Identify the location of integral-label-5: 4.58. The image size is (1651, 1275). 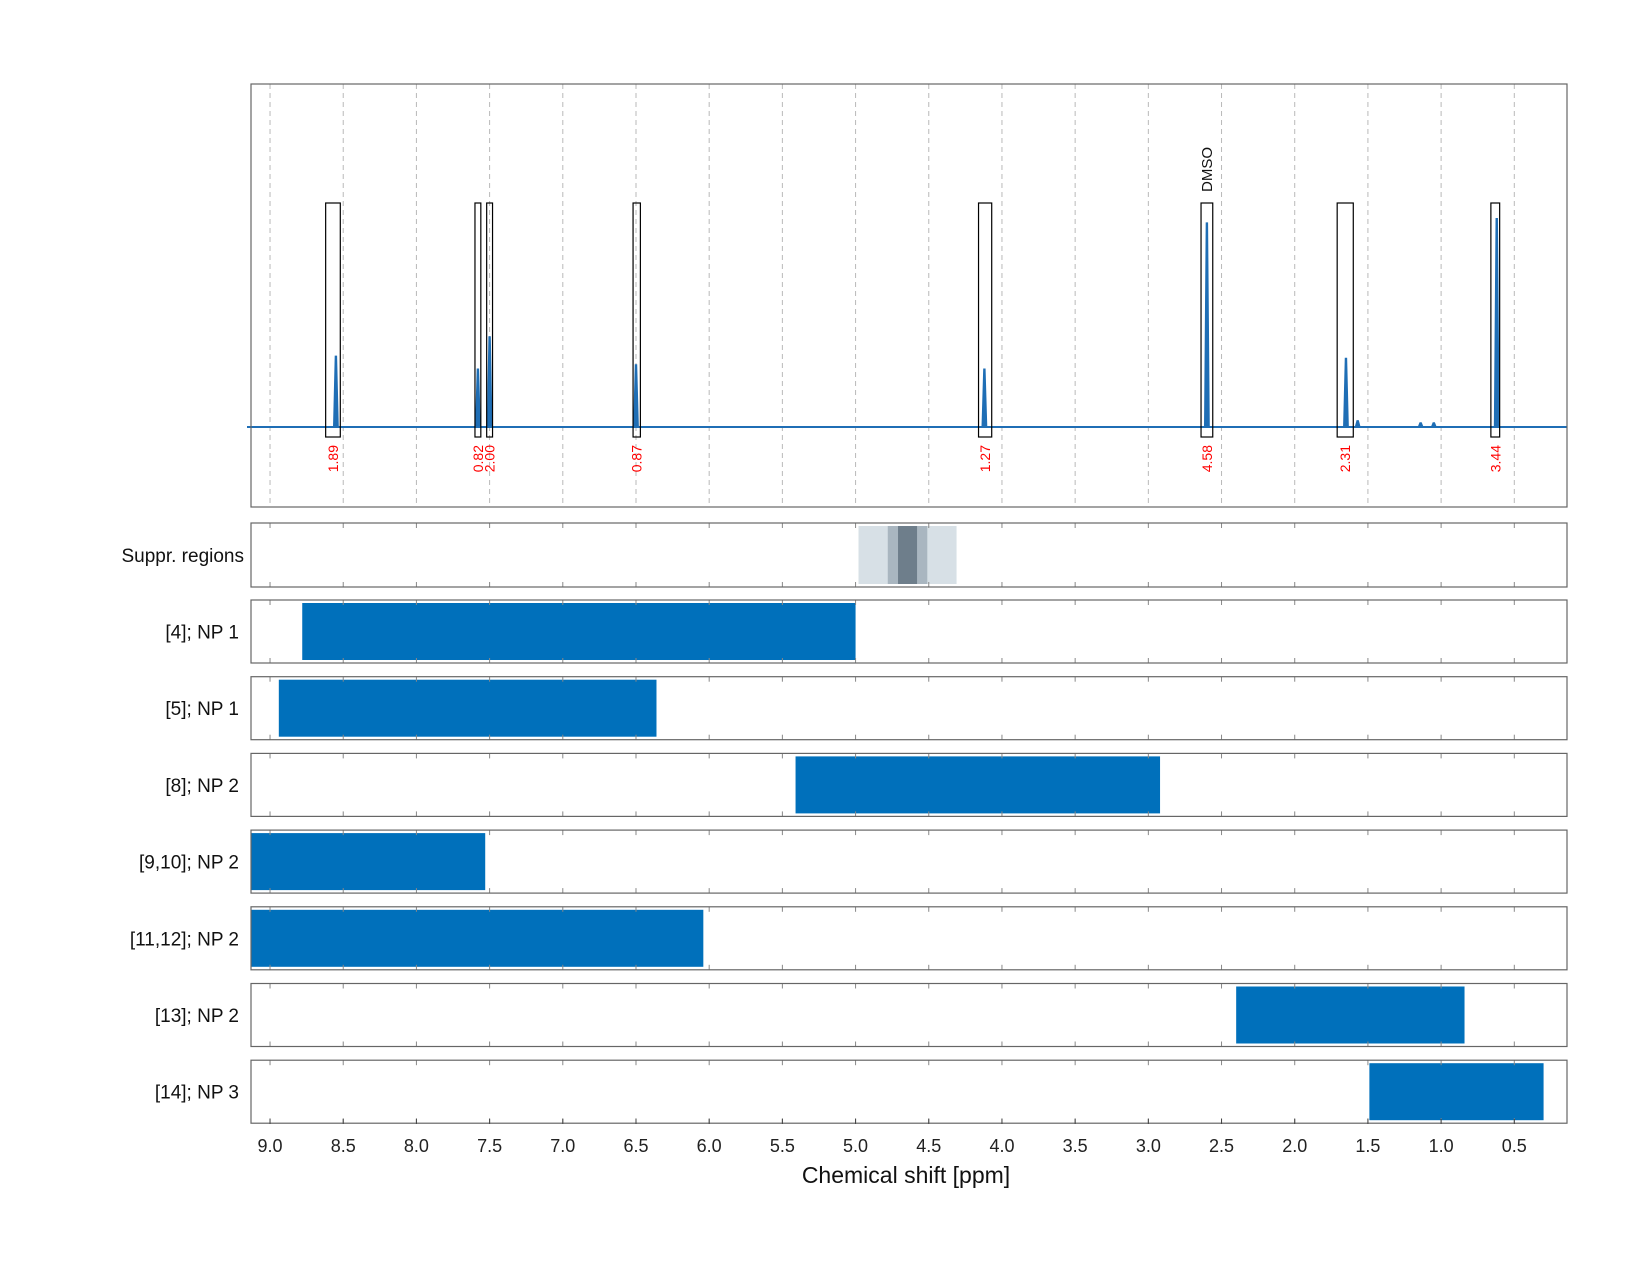
(1207, 458).